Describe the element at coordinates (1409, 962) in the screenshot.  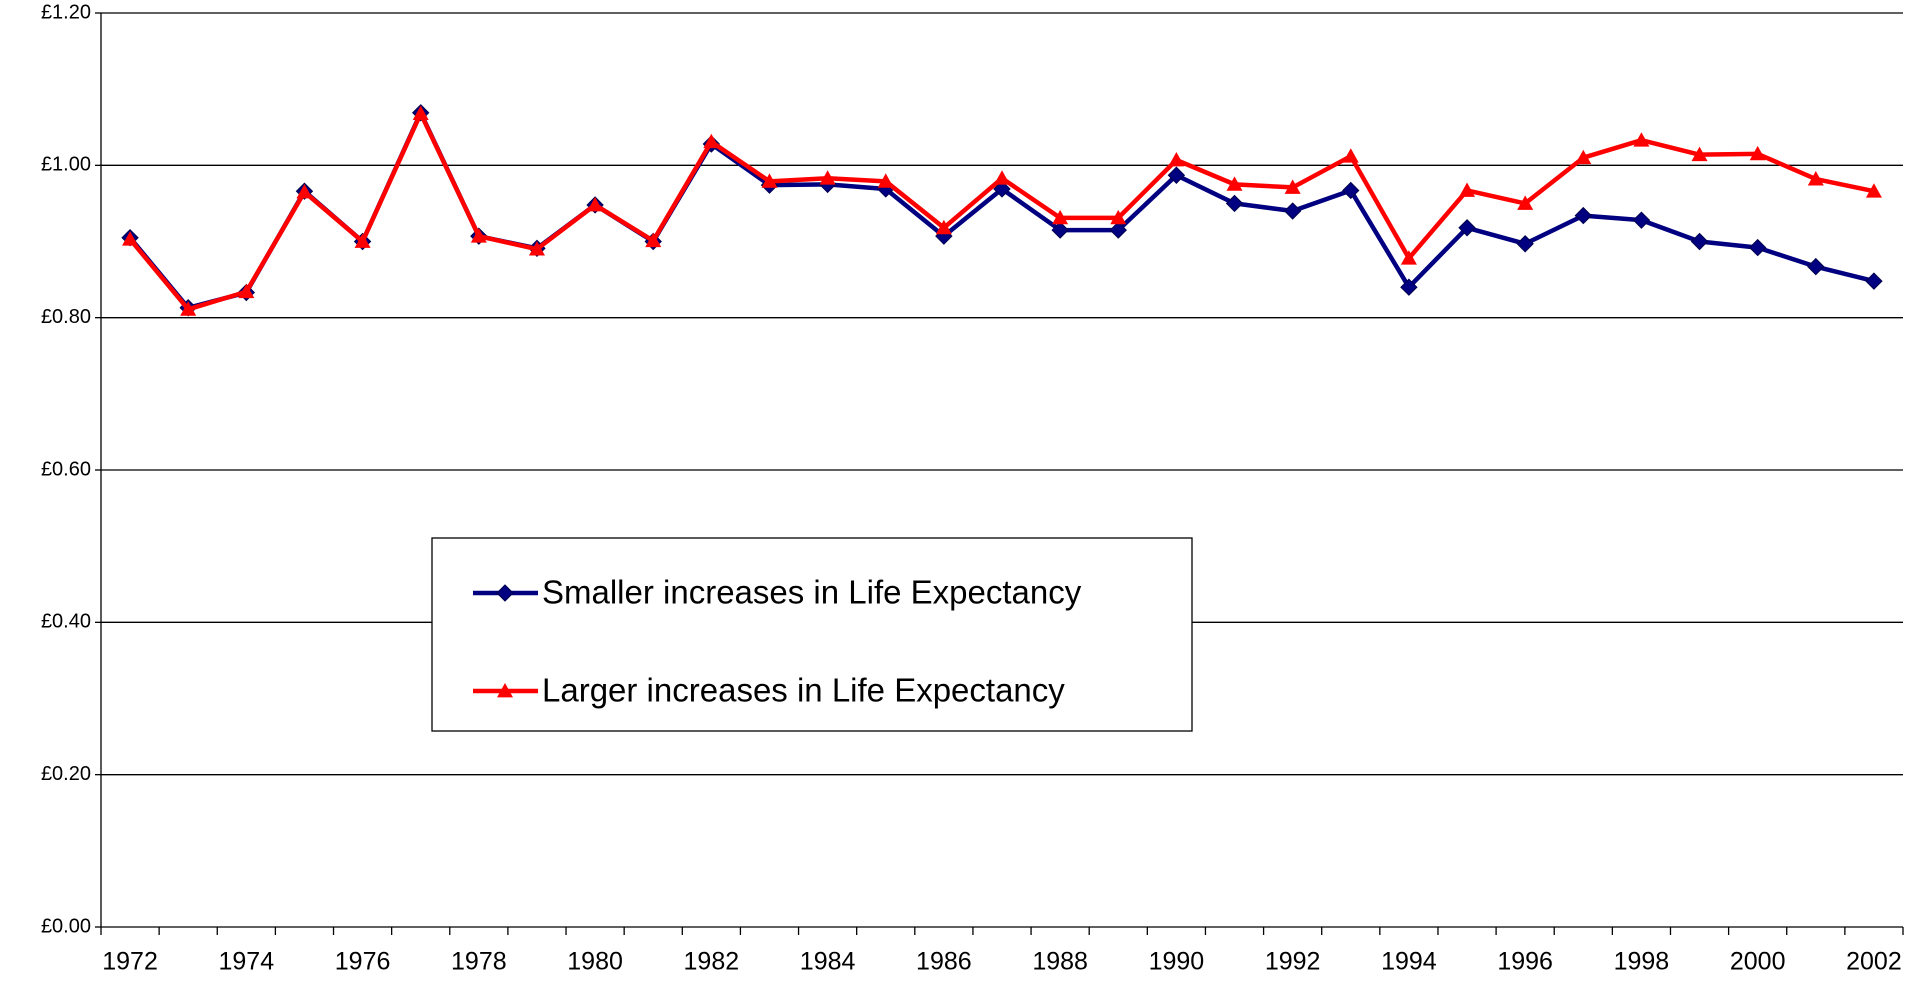
I see `x-tick-label: 1994` at that location.